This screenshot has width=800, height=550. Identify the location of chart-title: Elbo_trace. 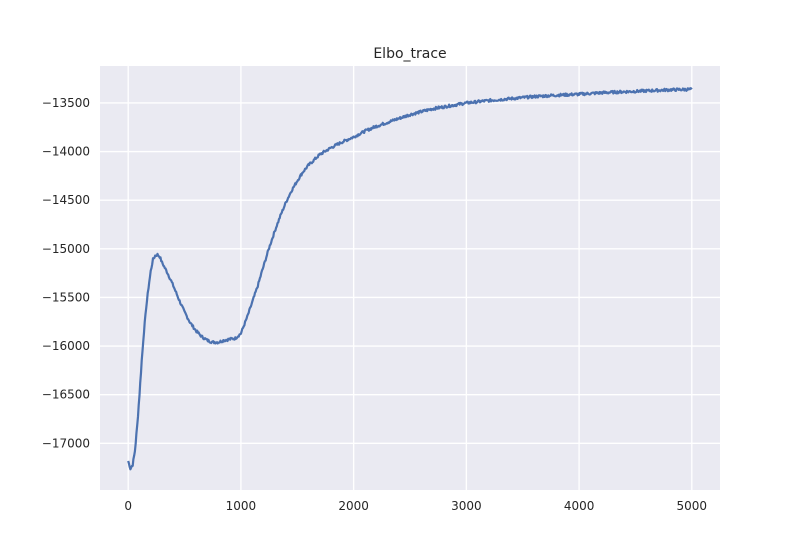
(409, 54).